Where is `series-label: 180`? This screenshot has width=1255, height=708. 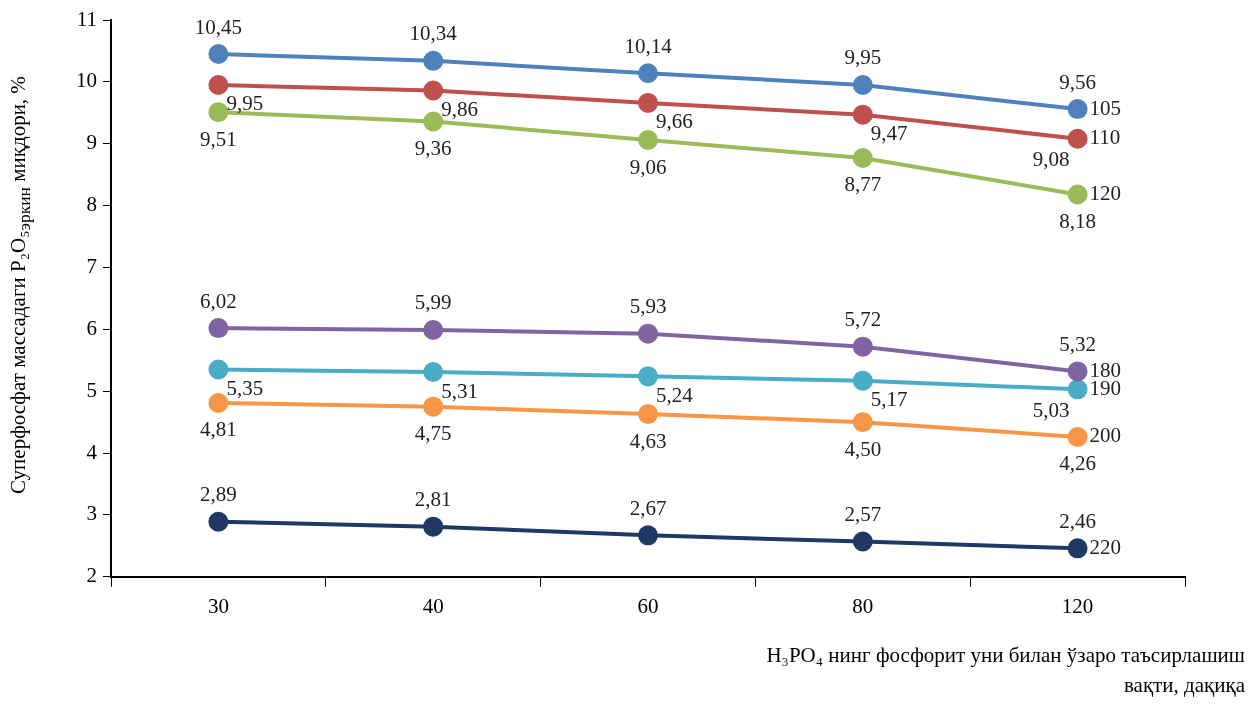 series-label: 180 is located at coordinates (1105, 369).